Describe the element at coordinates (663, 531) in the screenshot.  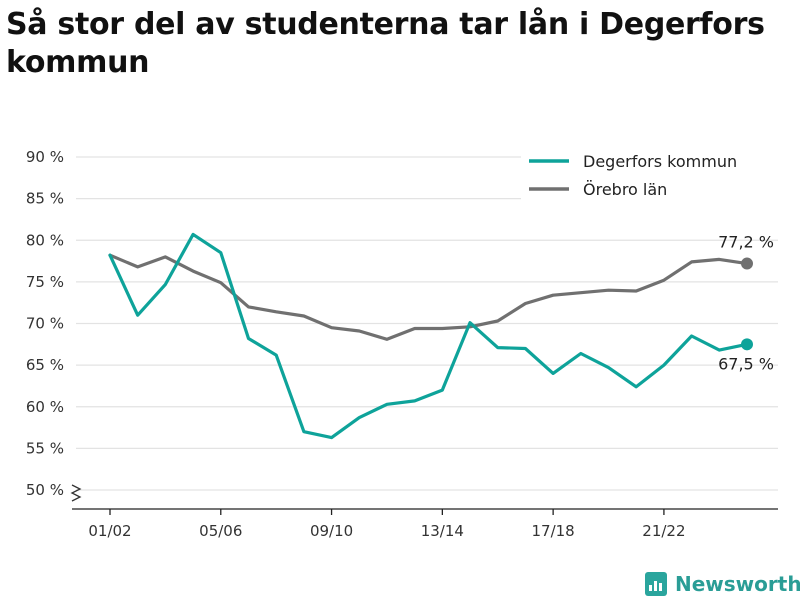
I see `x-tick-label: 21/22` at that location.